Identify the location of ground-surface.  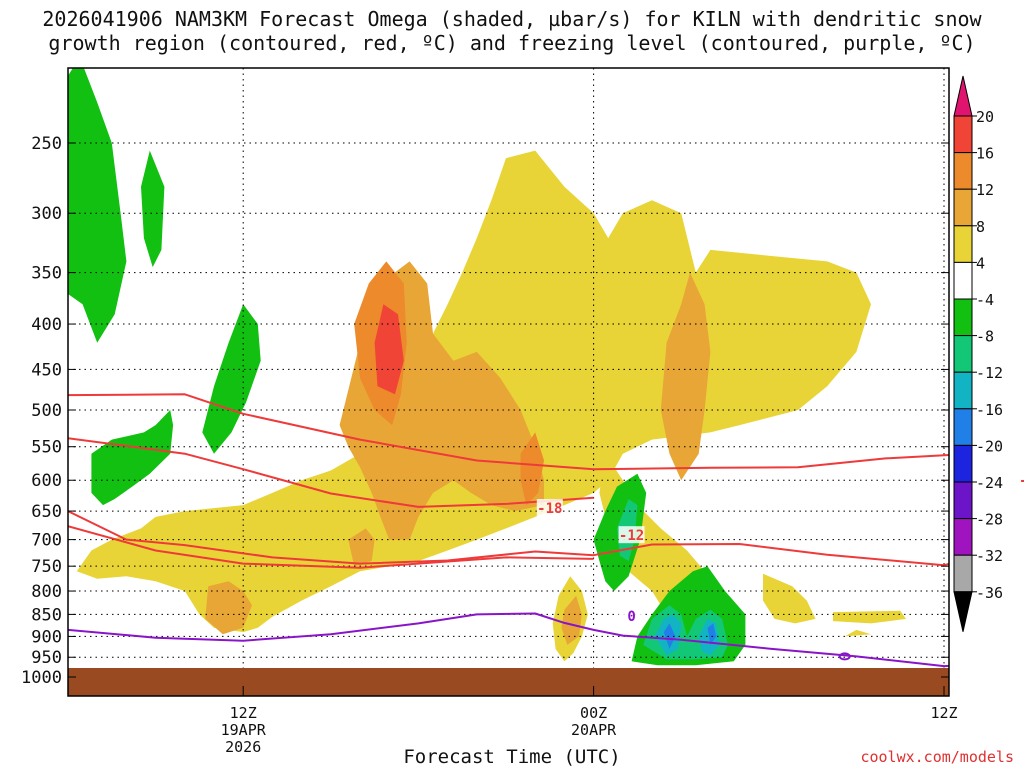
(508, 682).